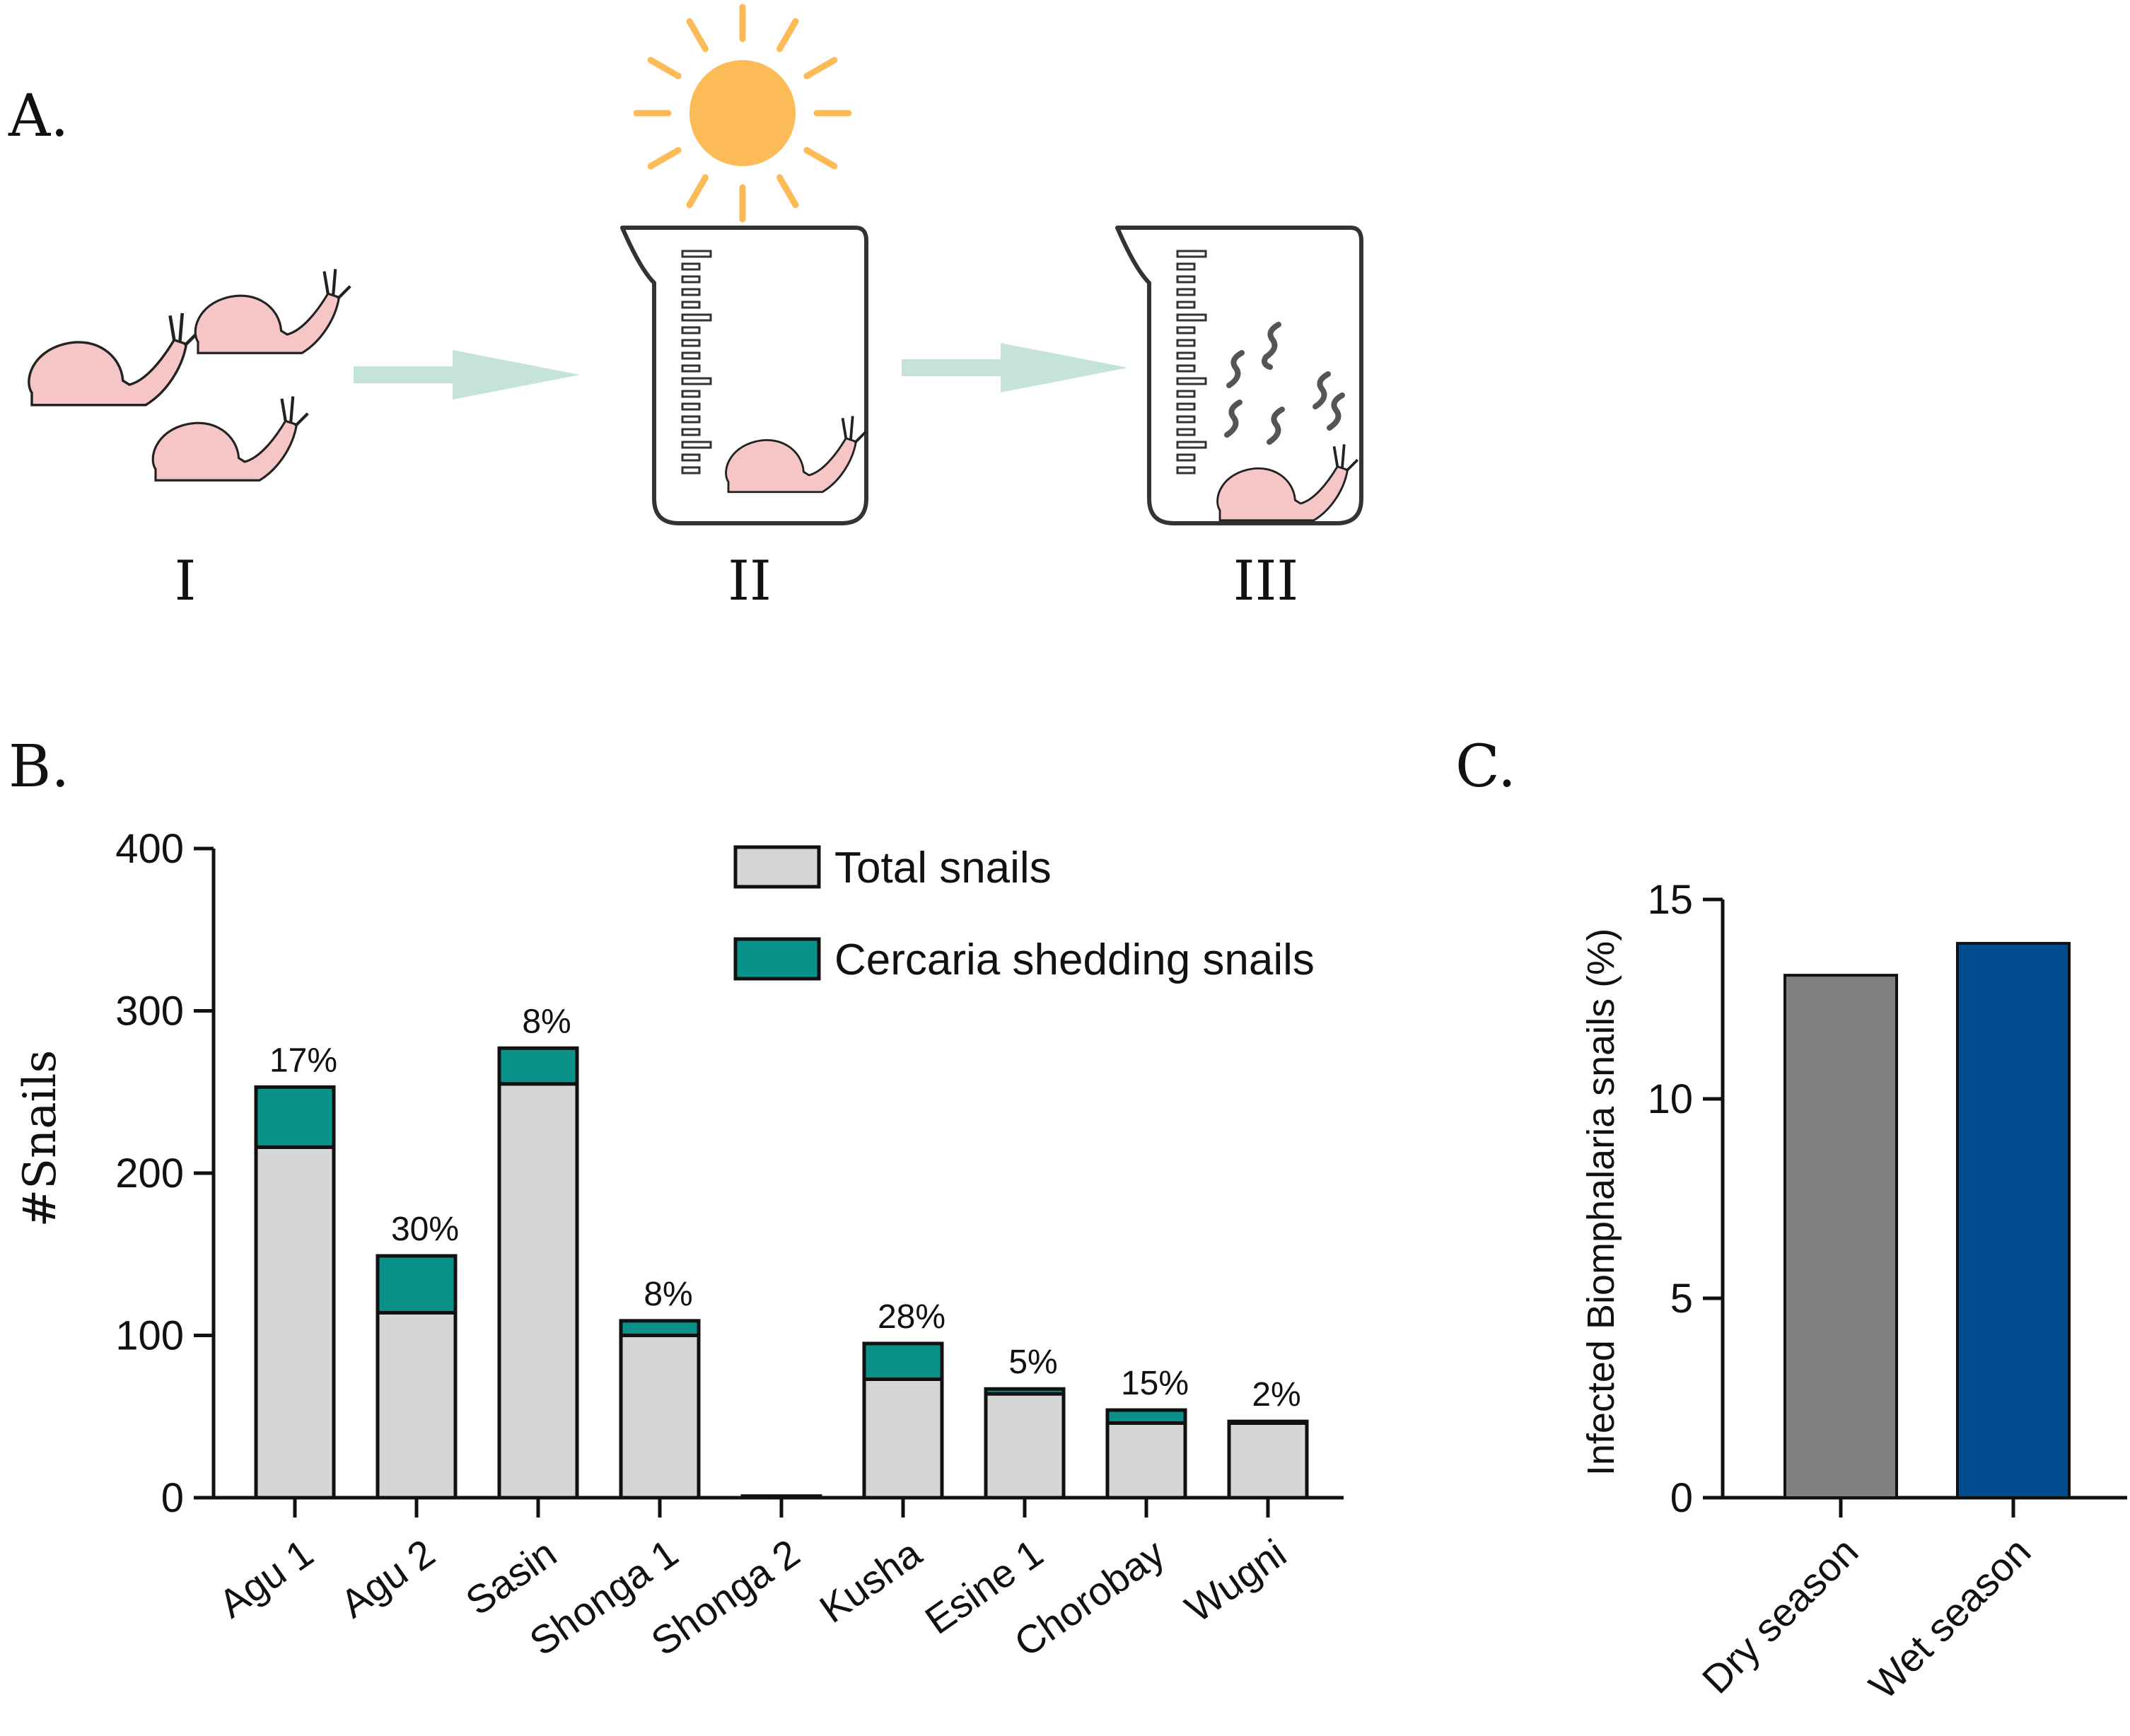  Describe the element at coordinates (1682, 1299) in the screenshot. I see `chart-c-y-tick-label: 5` at that location.